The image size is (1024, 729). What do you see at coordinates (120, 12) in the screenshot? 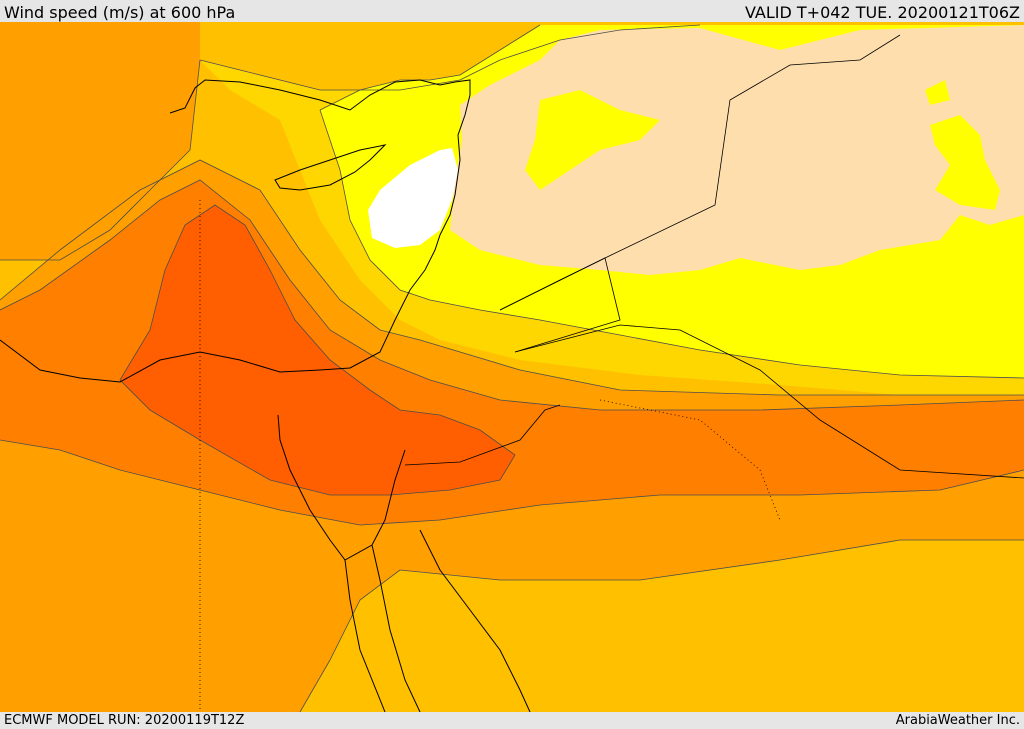
I see `map-title: Wind speed (m/s) at 600 hPa` at bounding box center [120, 12].